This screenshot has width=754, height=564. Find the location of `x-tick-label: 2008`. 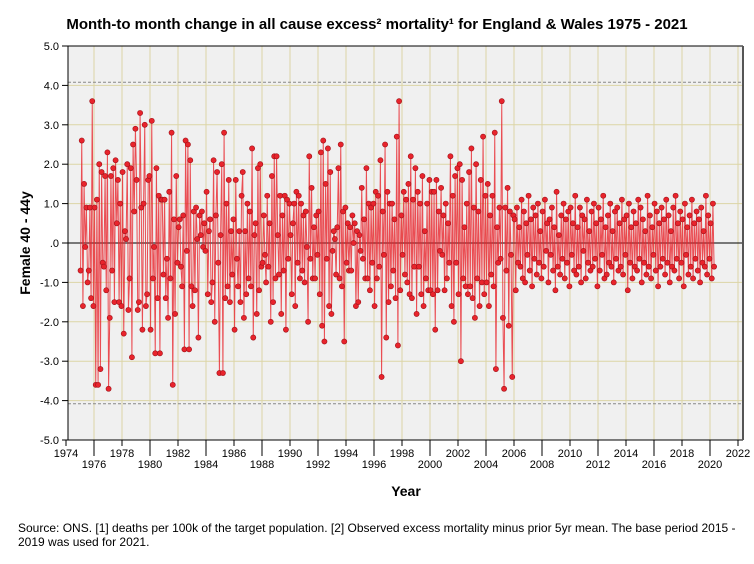

x-tick-label: 2008 is located at coordinates (542, 465).